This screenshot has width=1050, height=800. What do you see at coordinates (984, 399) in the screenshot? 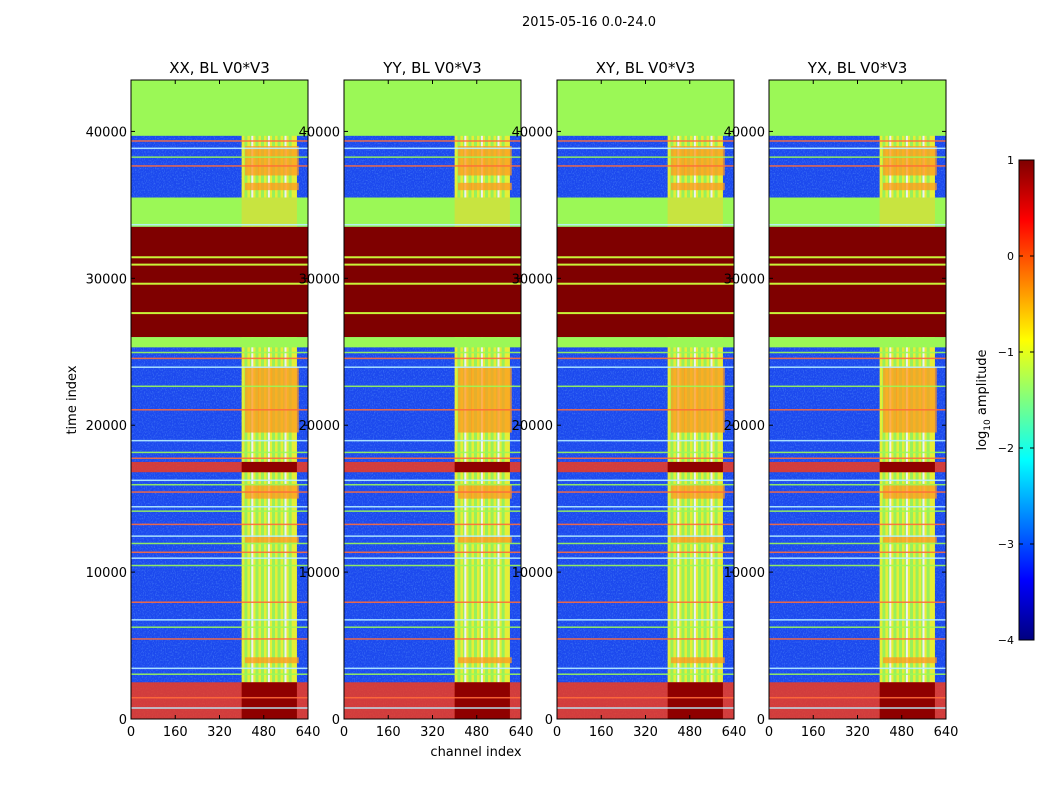
I see `colorbar-label: log10 amplitude` at bounding box center [984, 399].